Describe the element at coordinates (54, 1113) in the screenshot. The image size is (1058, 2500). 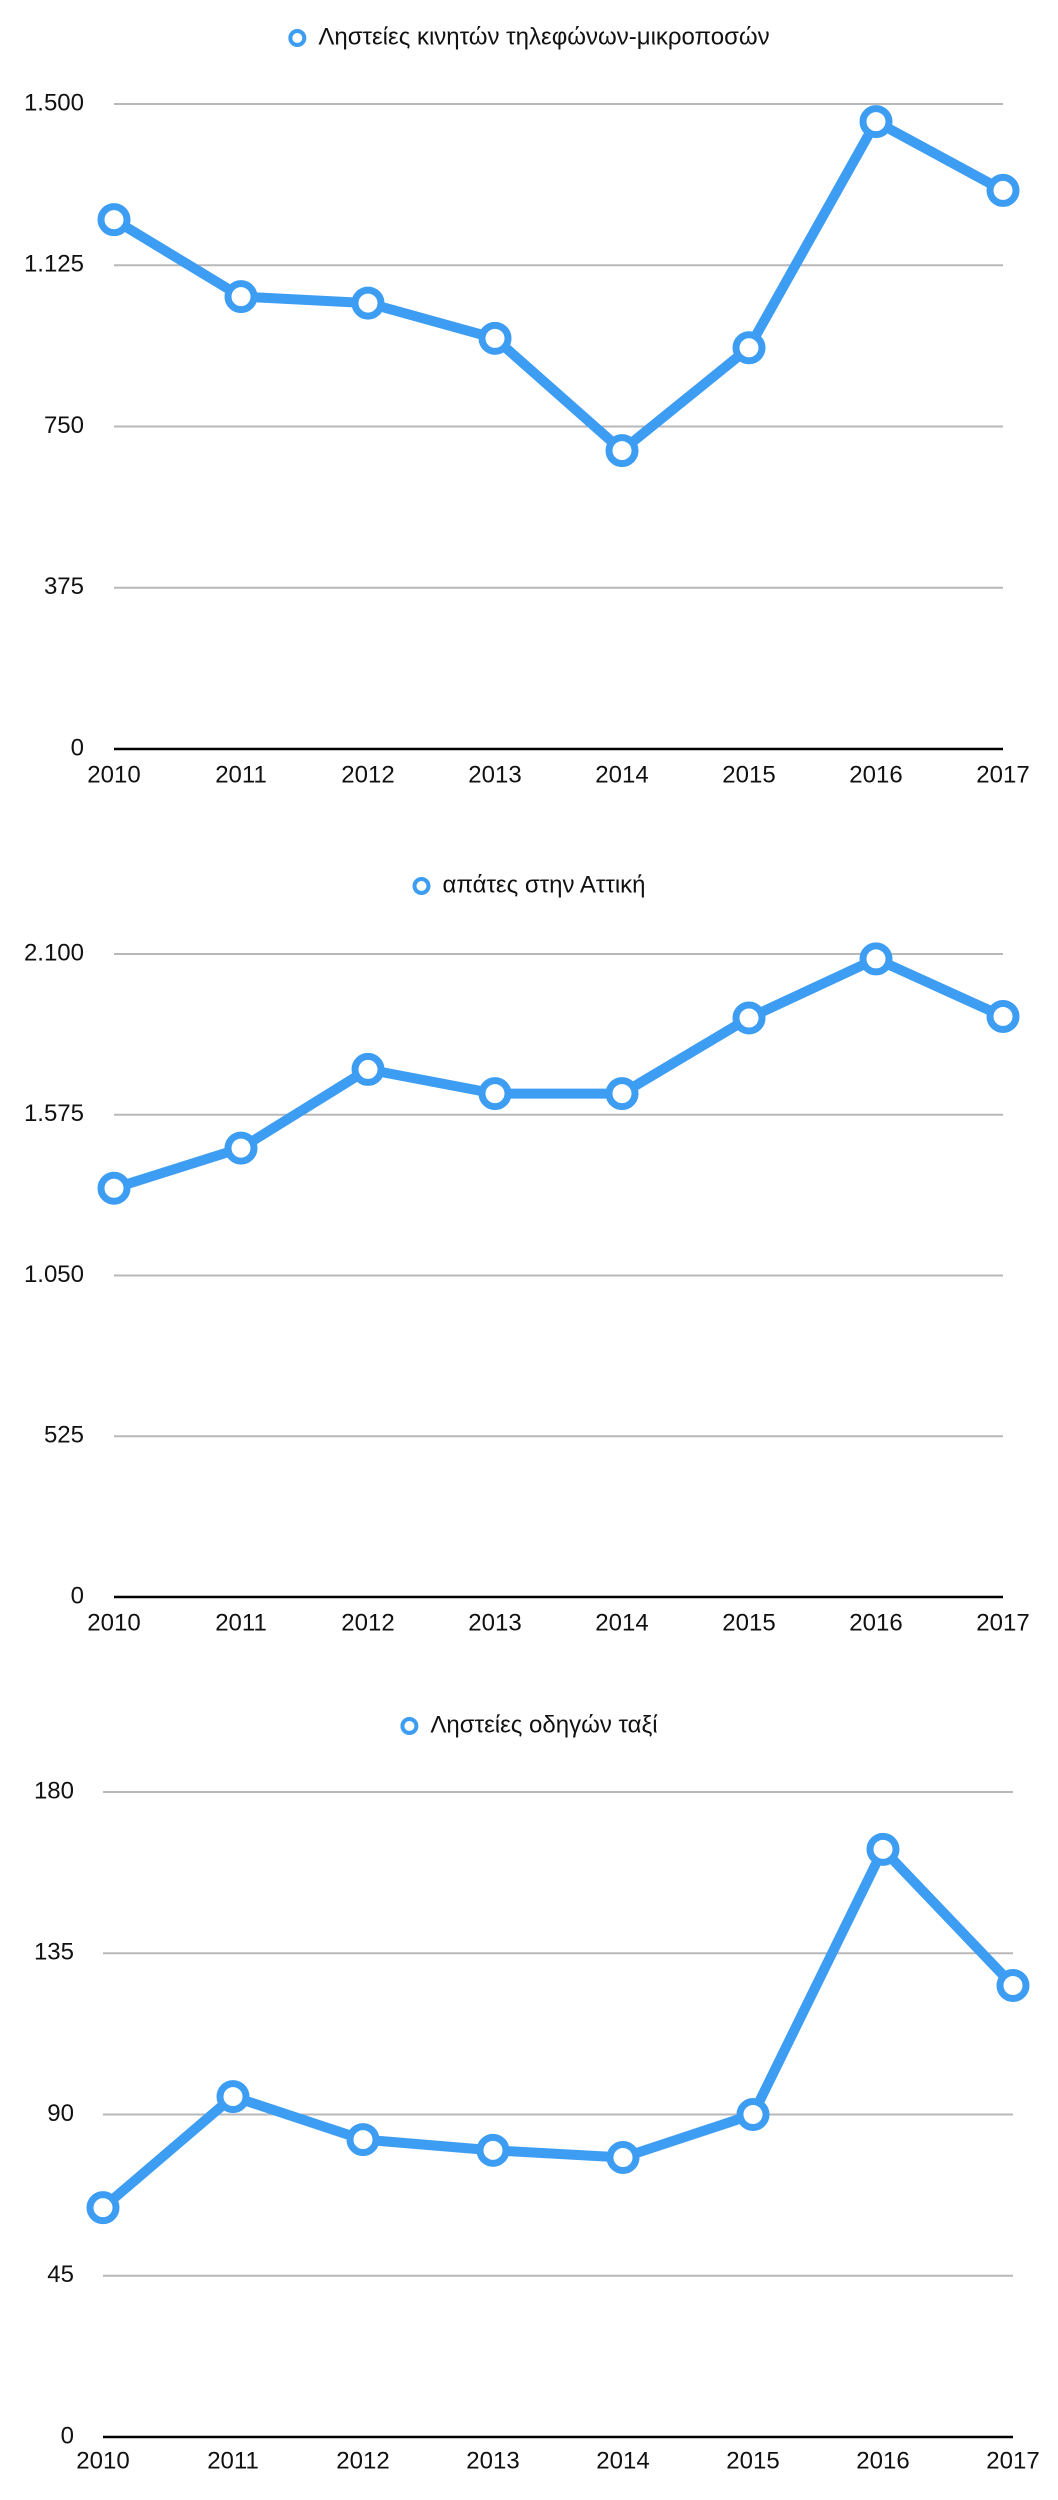
I see `y-tick-label: 1.575` at that location.